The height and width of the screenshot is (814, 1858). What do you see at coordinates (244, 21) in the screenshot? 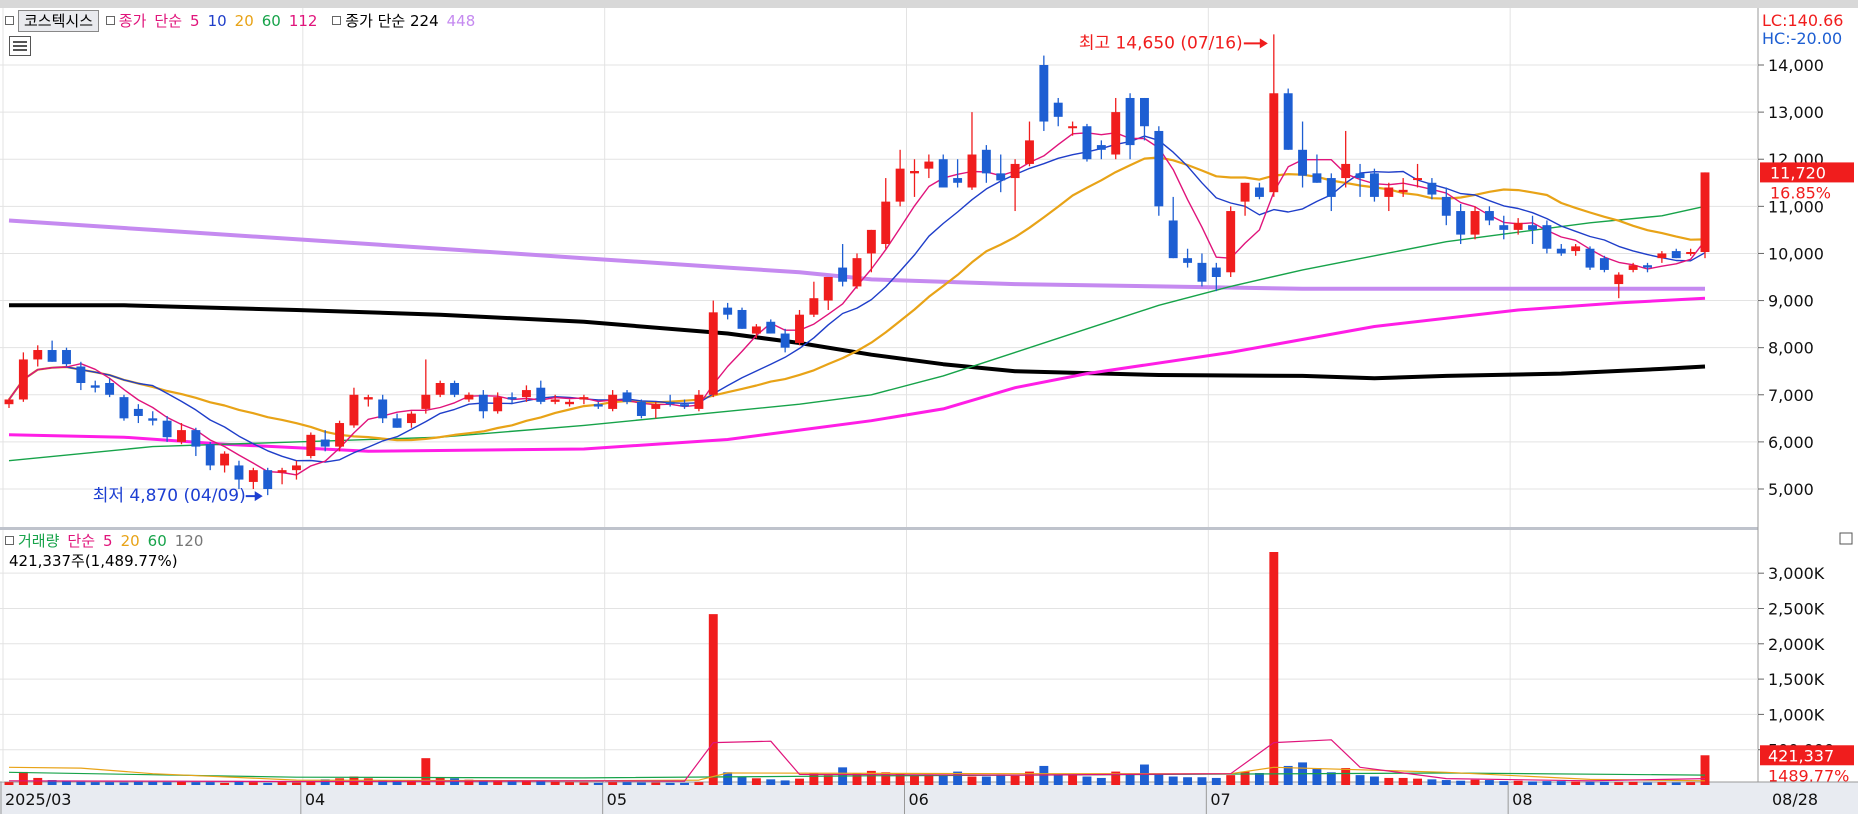
I see `price-legend-item-4: 20` at bounding box center [244, 21].